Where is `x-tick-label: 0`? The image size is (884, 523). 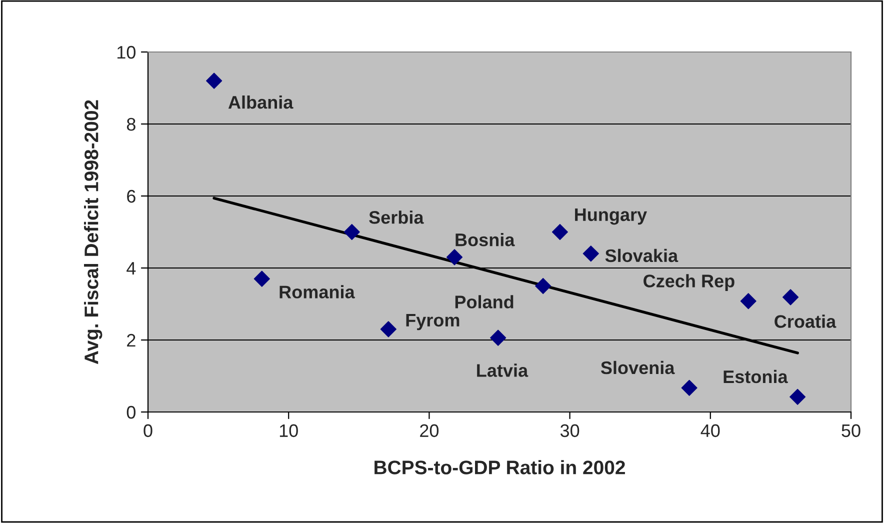 x-tick-label: 0 is located at coordinates (148, 431).